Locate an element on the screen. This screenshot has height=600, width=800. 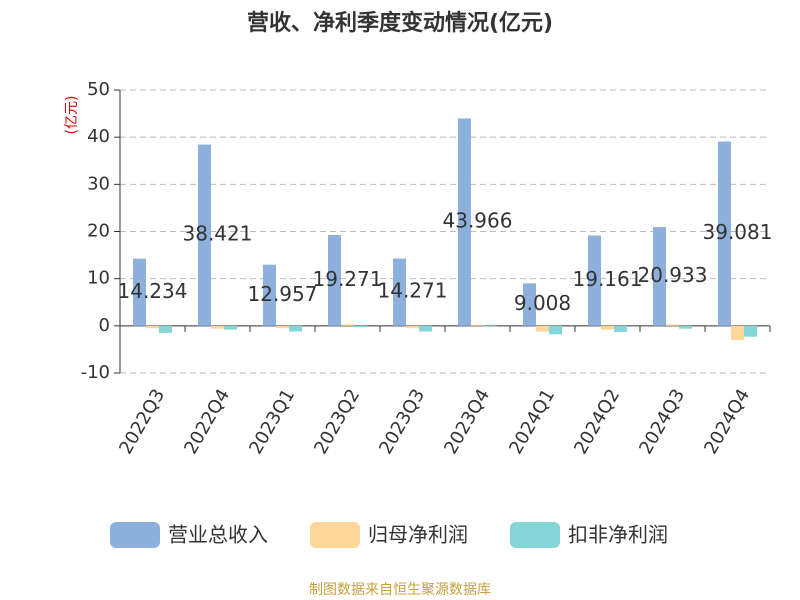
x-tick-label: 2022Q4 is located at coordinates (207, 422).